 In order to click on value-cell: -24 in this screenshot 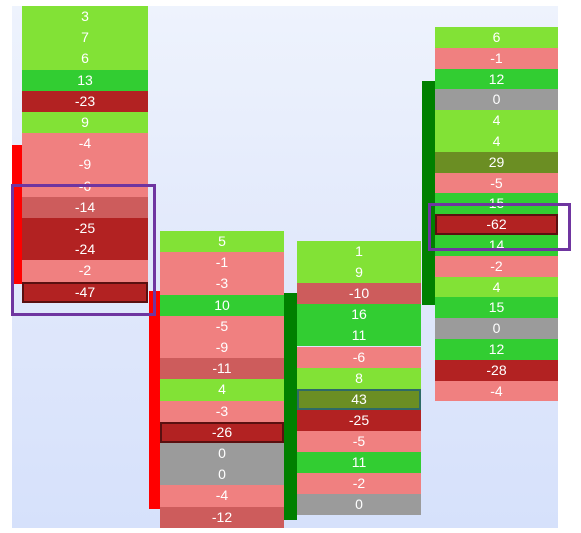, I will do `click(85, 250)`.